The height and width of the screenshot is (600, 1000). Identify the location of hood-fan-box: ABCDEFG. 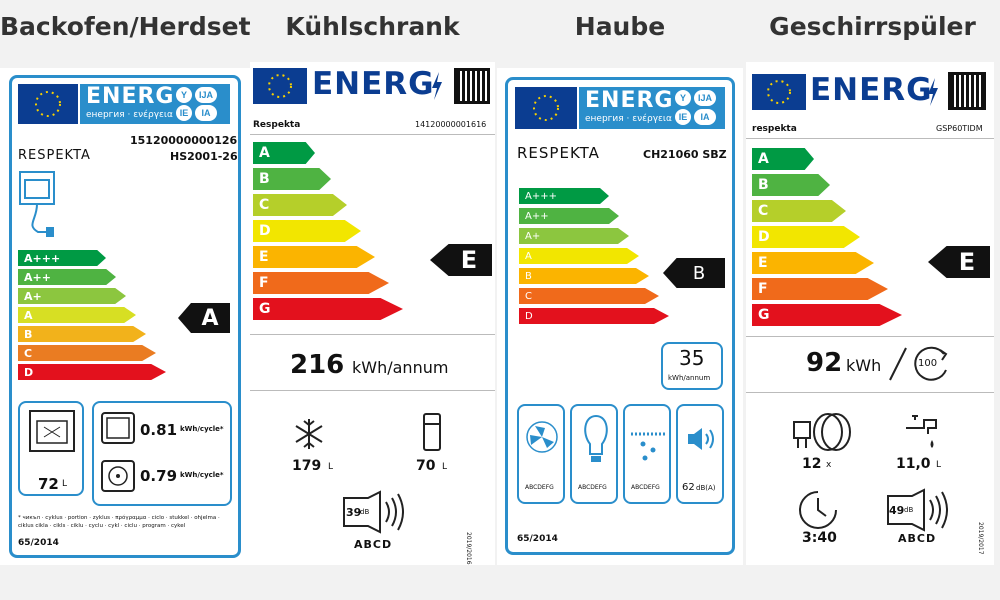
(541, 454).